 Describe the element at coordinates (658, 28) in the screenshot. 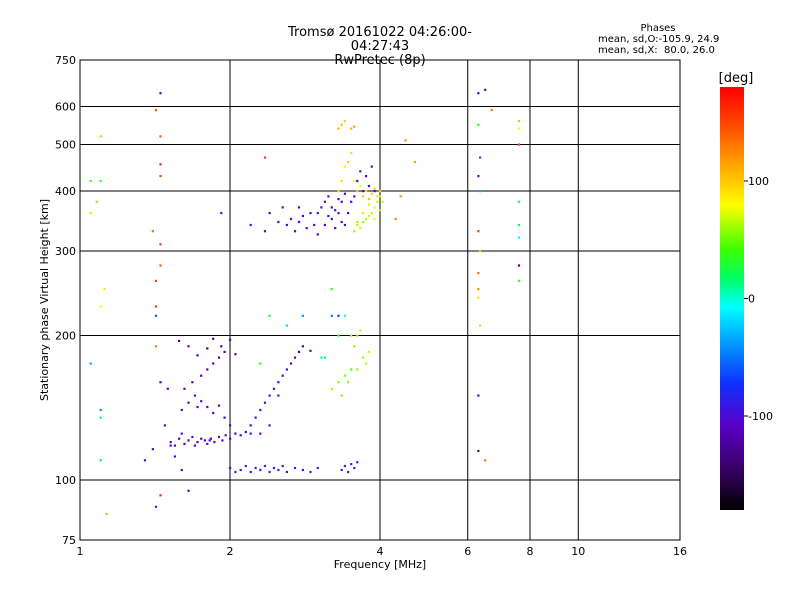

I see `phases-heading: Phases` at that location.